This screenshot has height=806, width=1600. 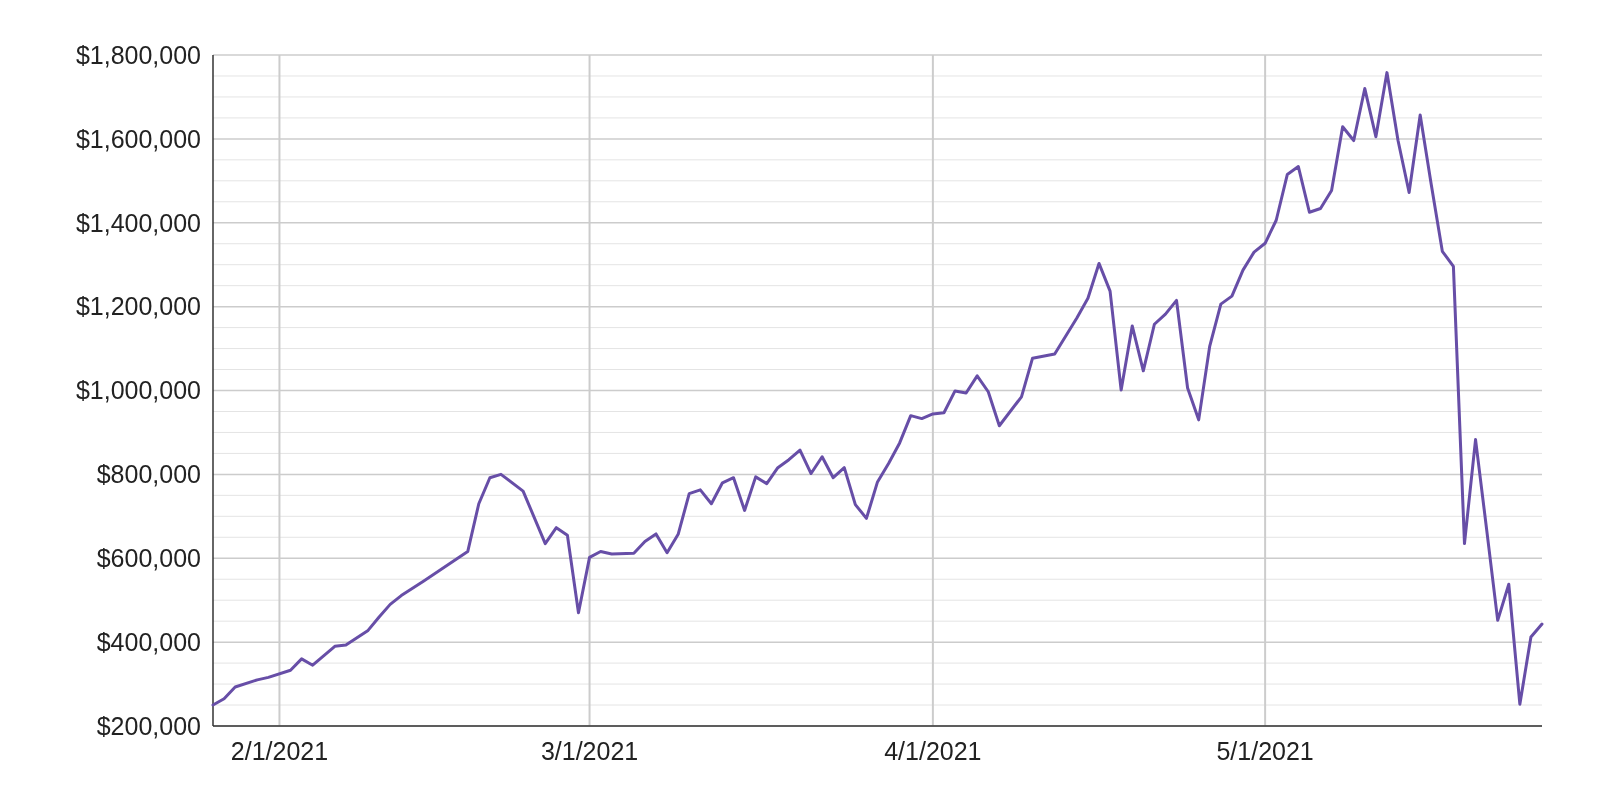 What do you see at coordinates (138, 54) in the screenshot?
I see `y-tick-label: $1,800,000` at bounding box center [138, 54].